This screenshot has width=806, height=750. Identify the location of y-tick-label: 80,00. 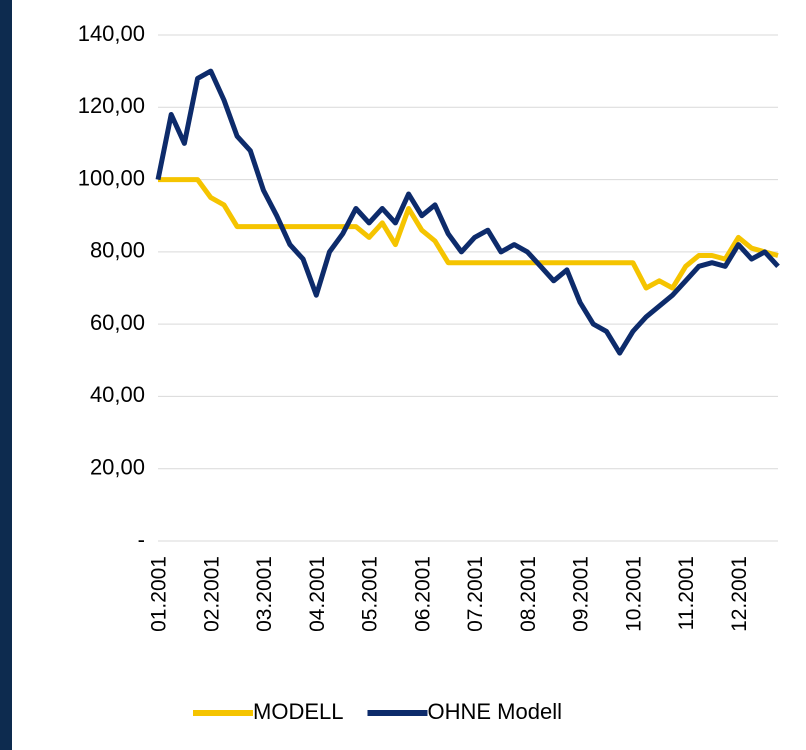
(117, 250).